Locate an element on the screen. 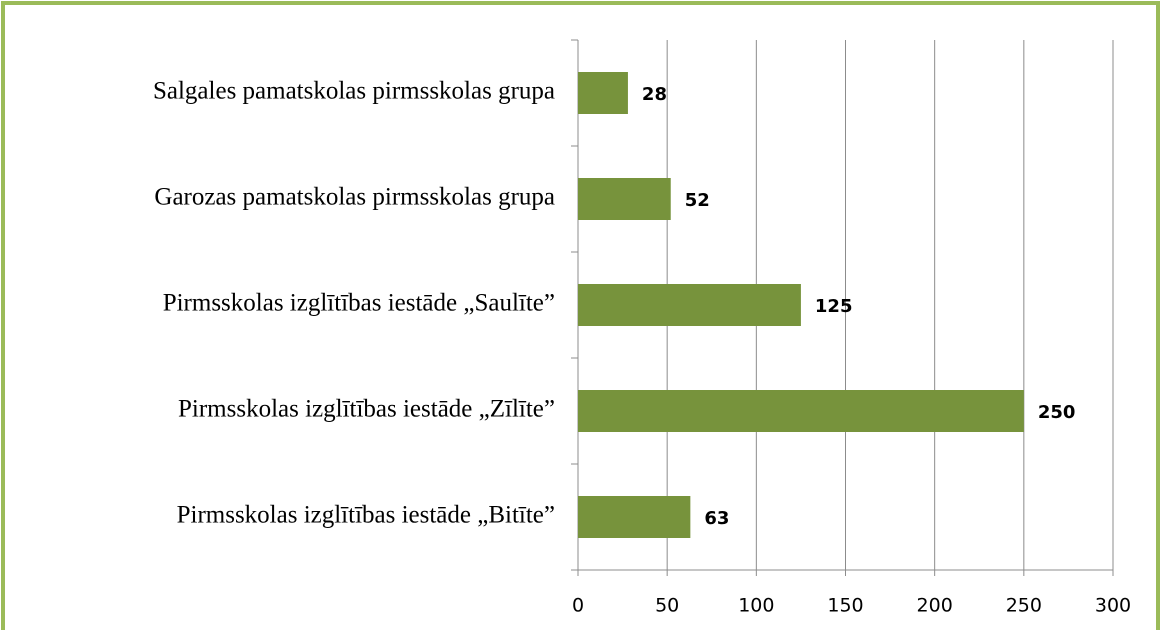  data-label: 28 is located at coordinates (654, 94).